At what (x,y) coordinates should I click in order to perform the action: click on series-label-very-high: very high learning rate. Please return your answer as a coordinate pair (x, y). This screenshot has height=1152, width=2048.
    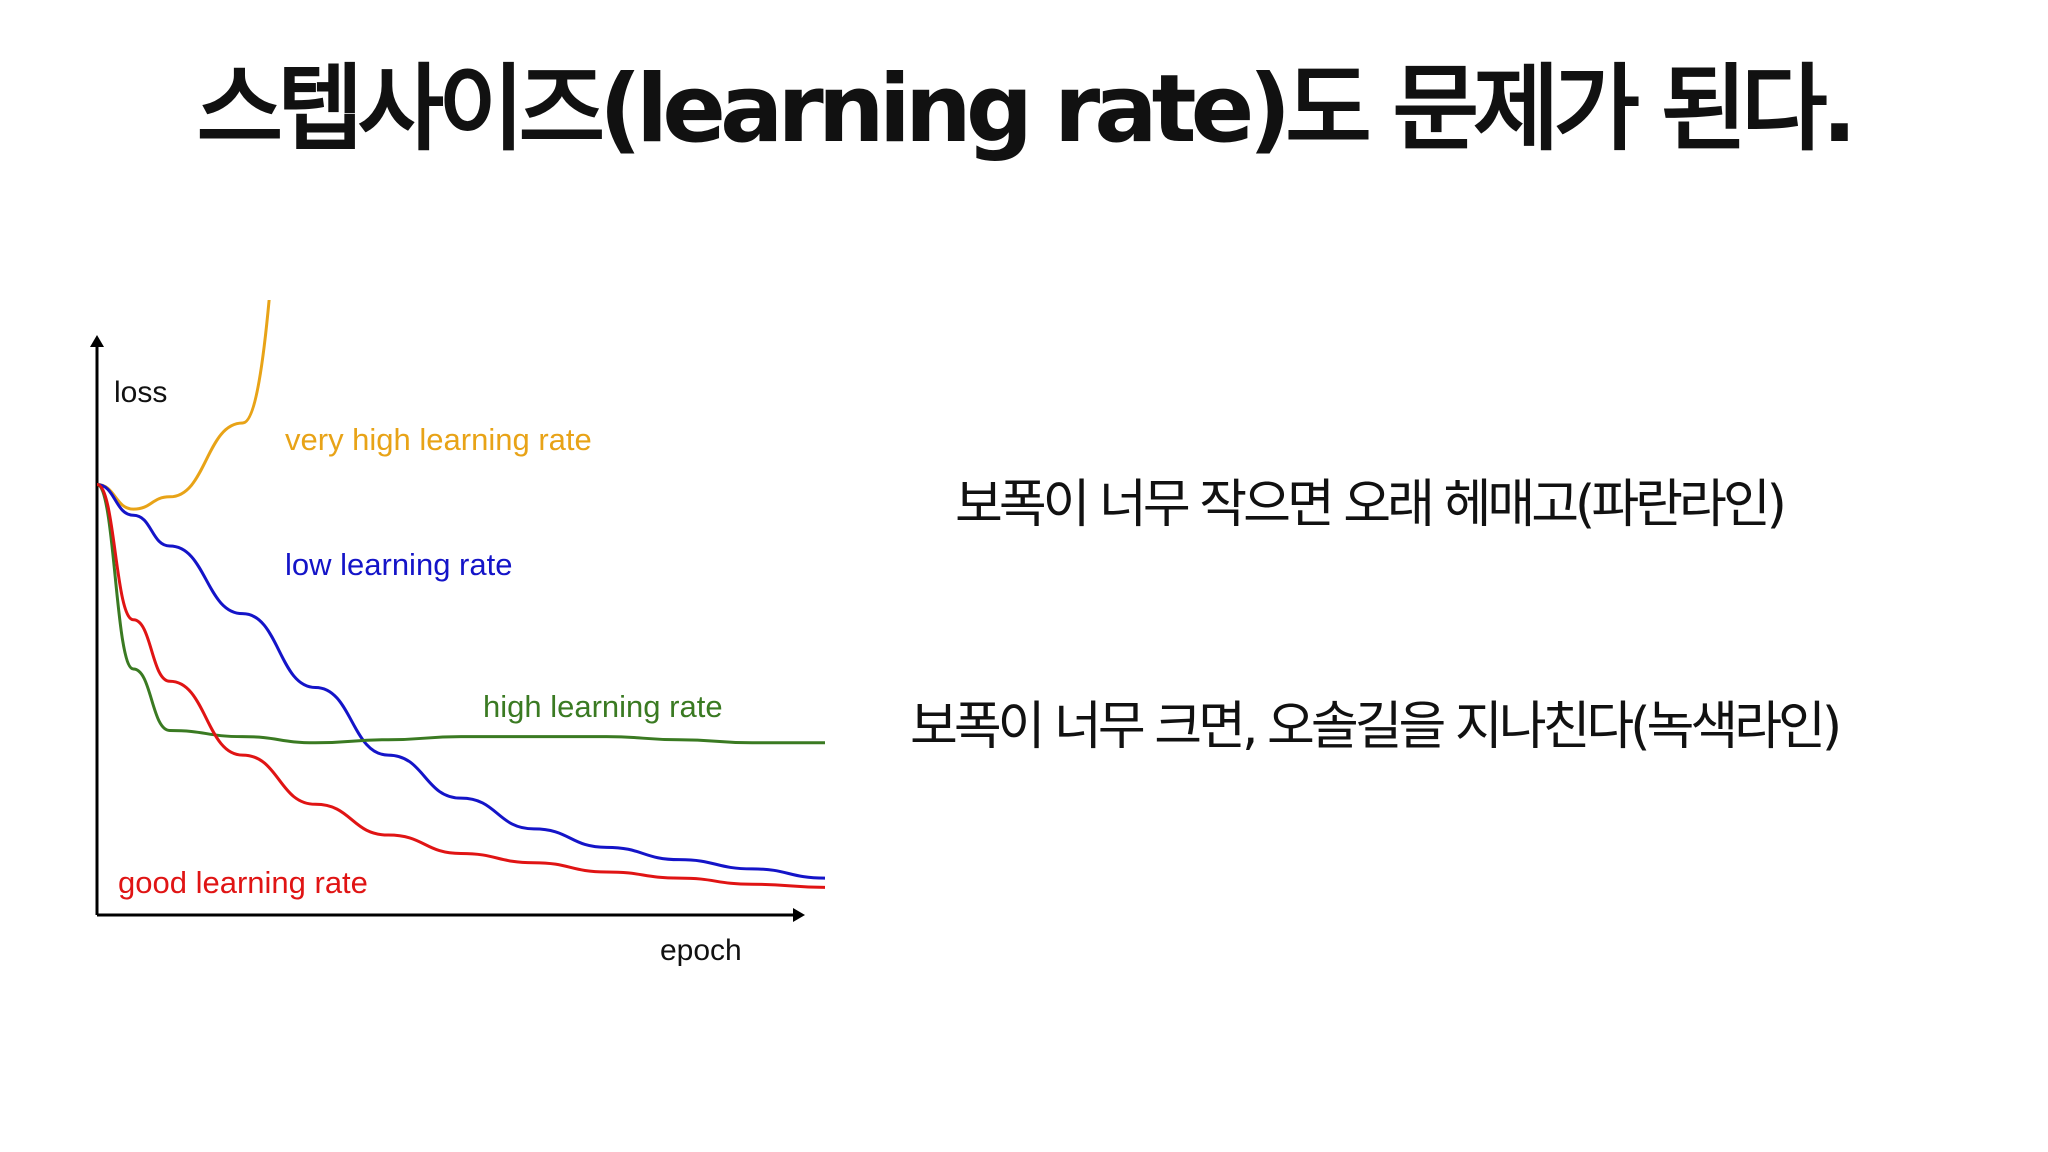
    Looking at the image, I should click on (438, 439).